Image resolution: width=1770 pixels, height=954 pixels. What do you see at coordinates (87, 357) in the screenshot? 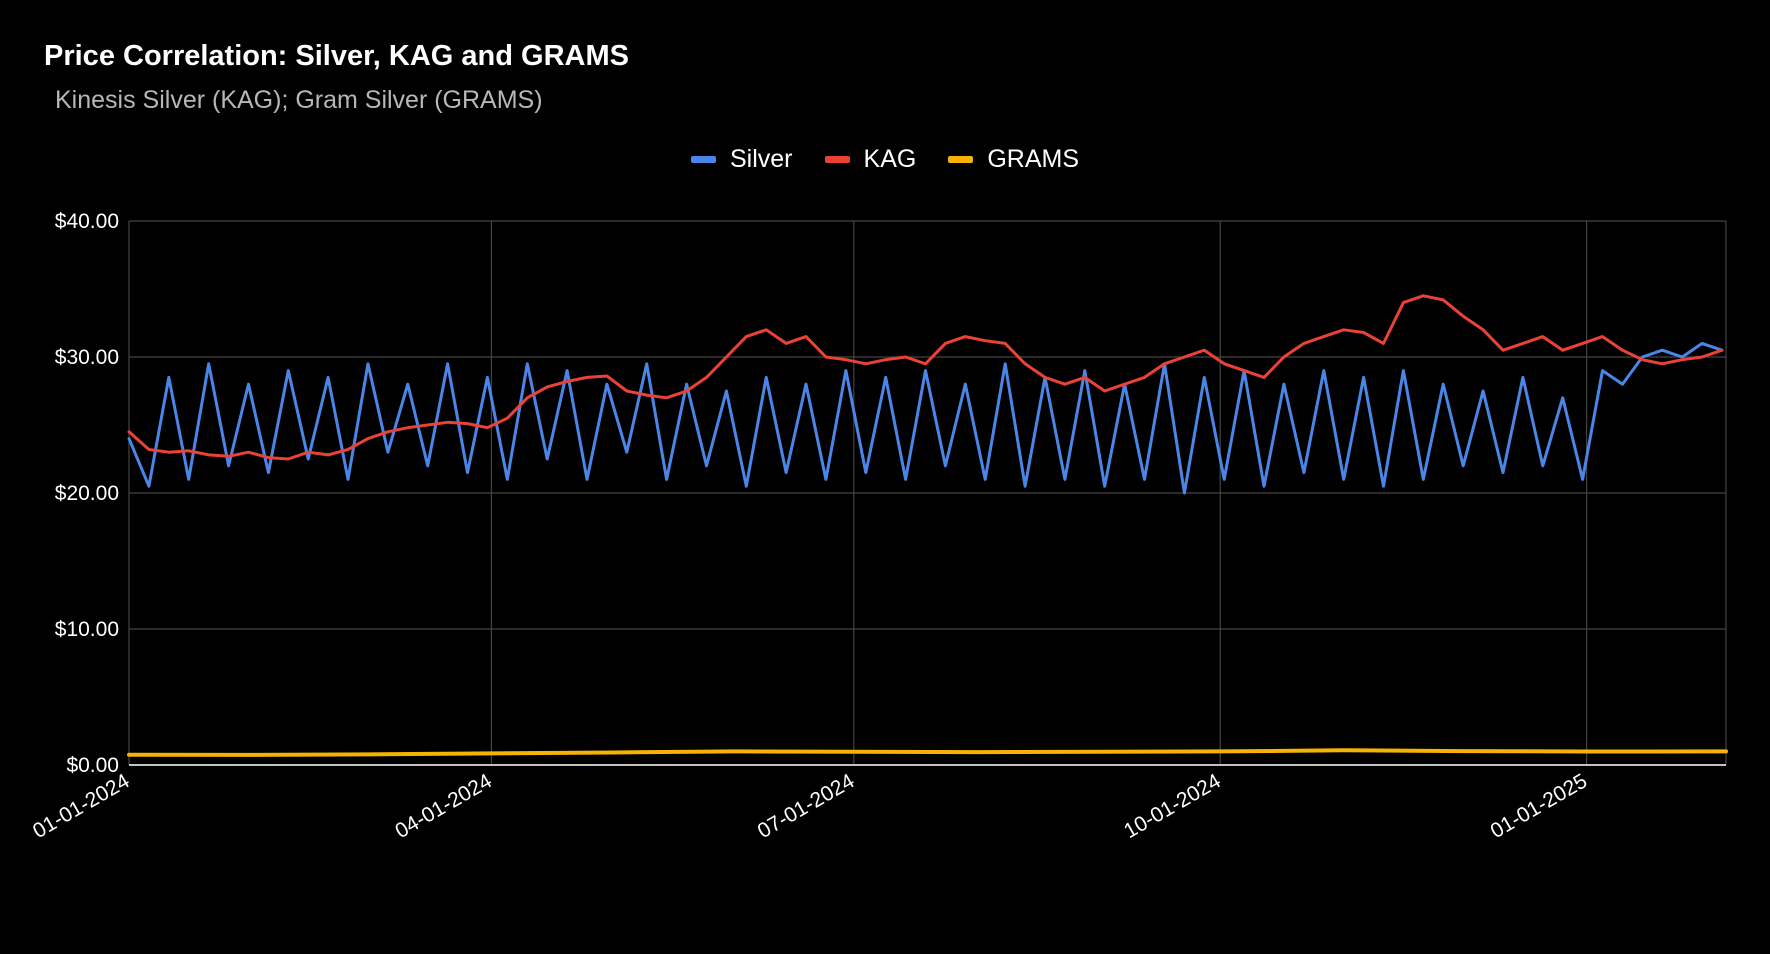
I see `y-tick-label: $30.00` at bounding box center [87, 357].